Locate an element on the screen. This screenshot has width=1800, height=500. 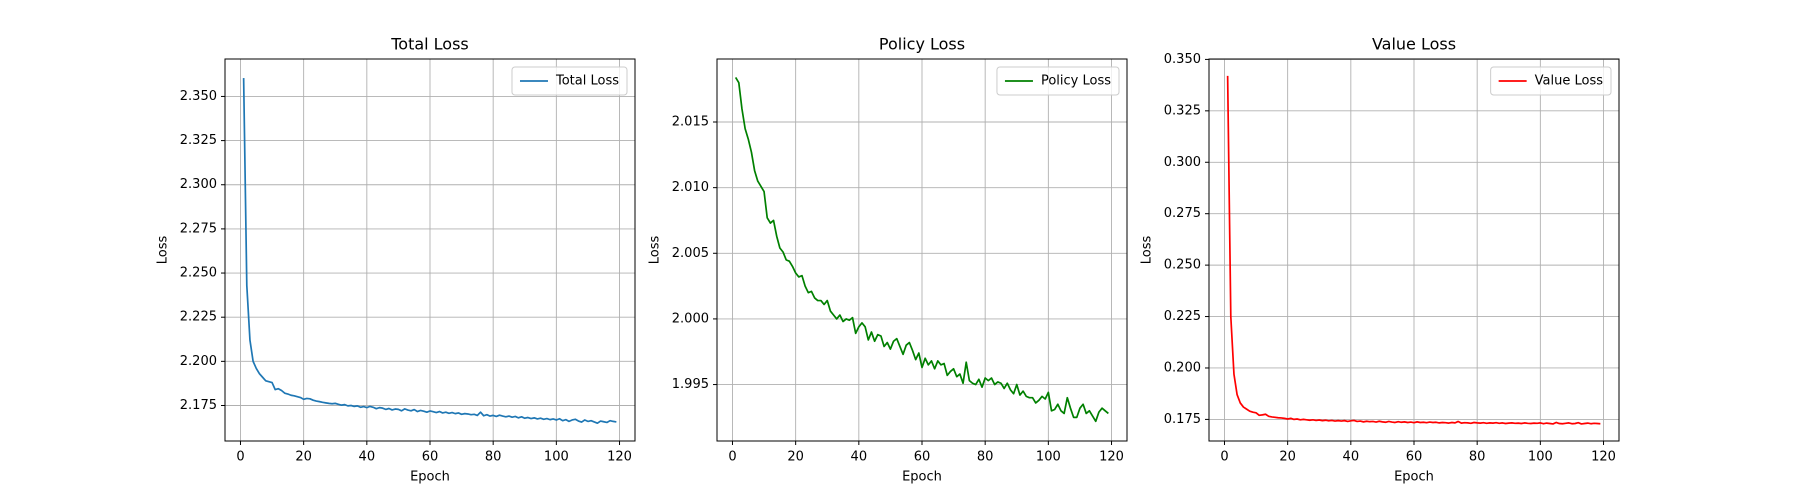
chart-title: Policy Loss is located at coordinates (922, 44).